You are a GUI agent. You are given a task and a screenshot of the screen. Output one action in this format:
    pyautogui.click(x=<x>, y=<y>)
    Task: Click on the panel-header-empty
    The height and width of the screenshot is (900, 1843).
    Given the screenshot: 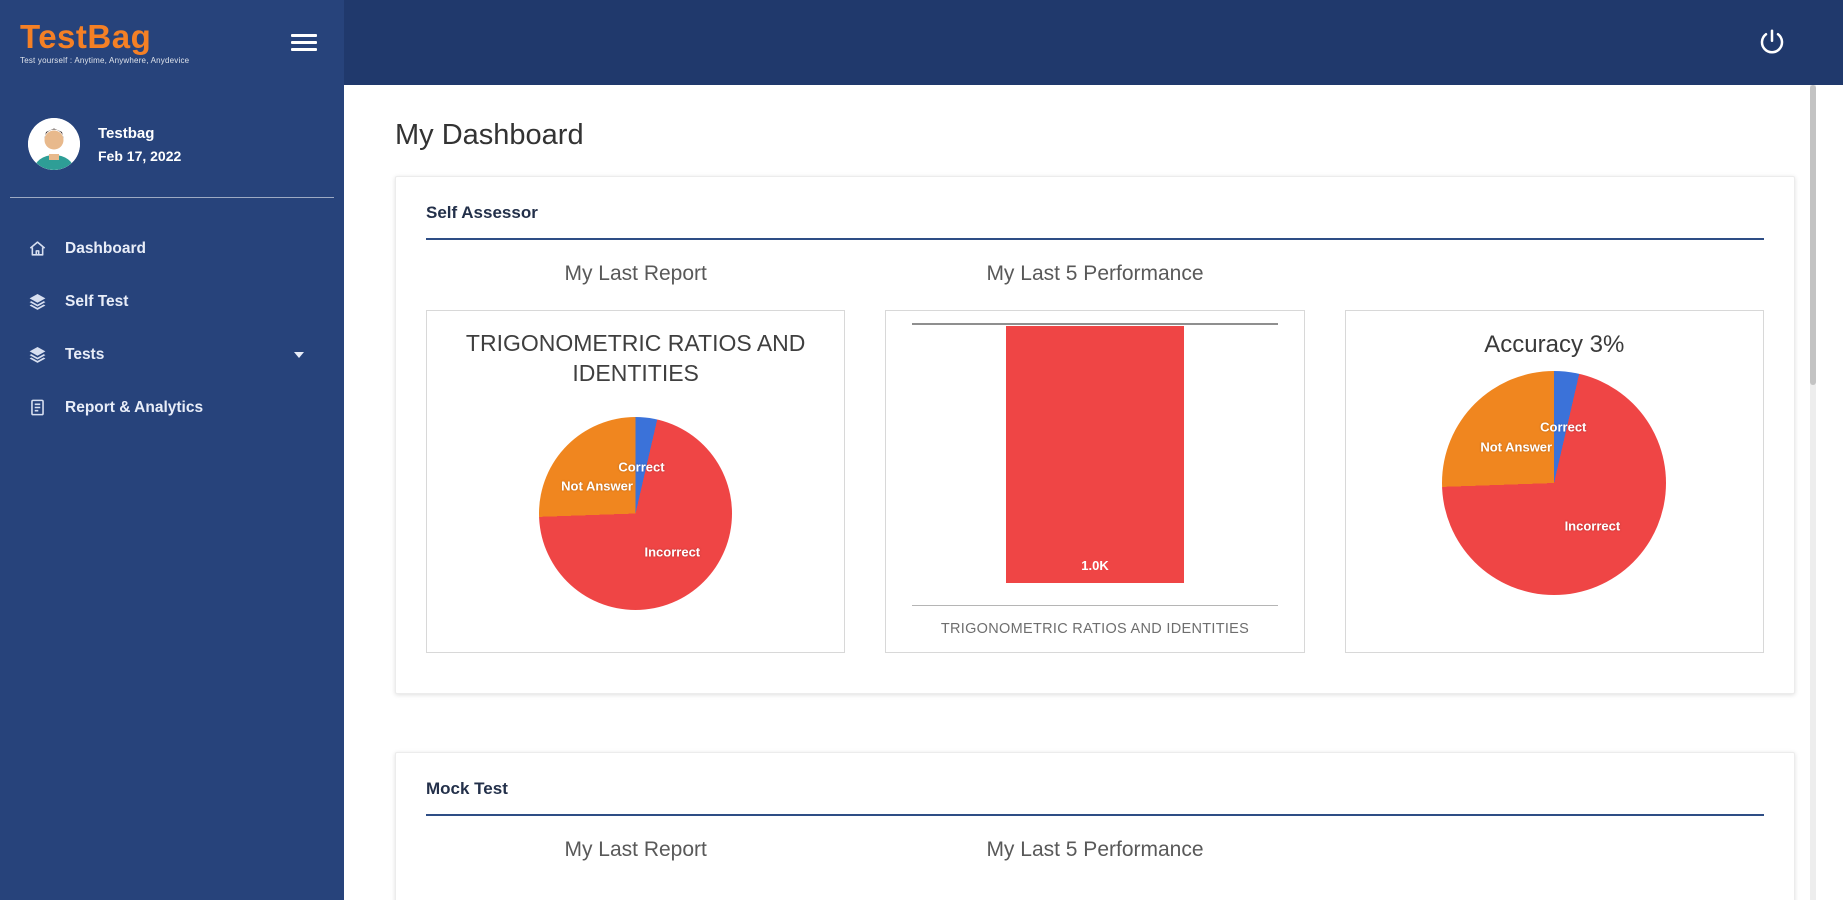 What is the action you would take?
    pyautogui.click(x=1554, y=275)
    